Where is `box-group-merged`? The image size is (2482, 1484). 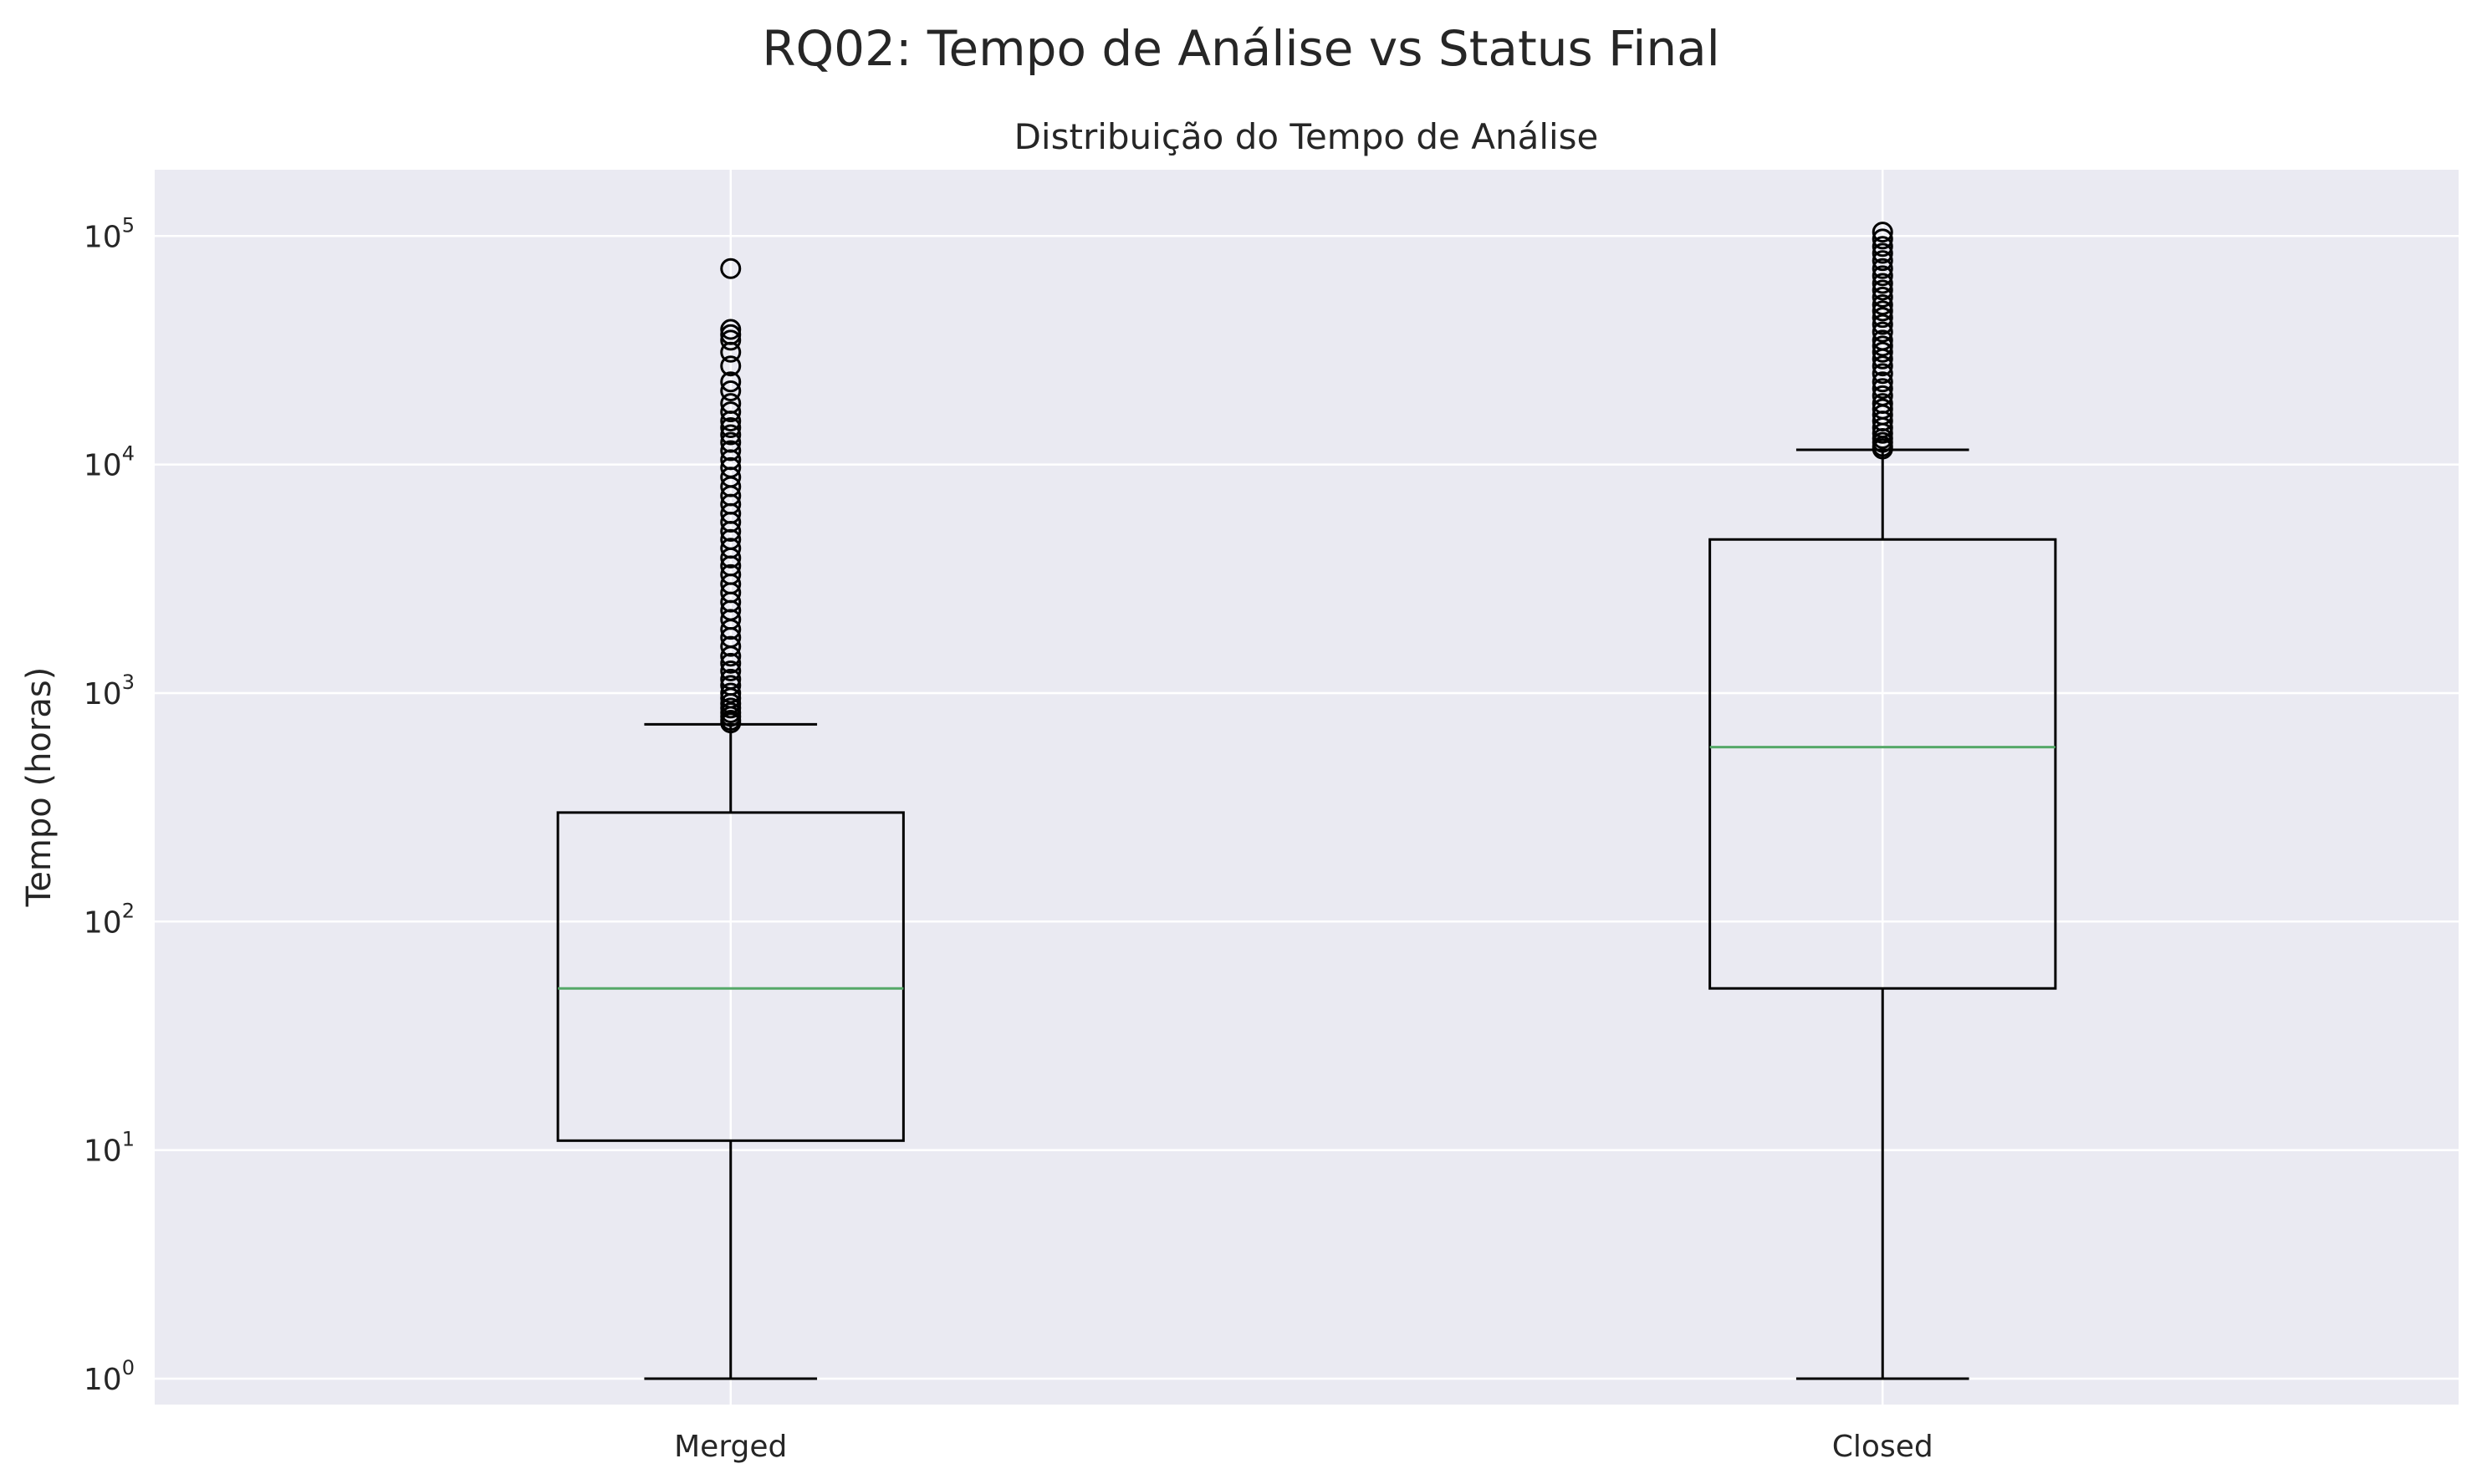
box-group-merged is located at coordinates (730, 819).